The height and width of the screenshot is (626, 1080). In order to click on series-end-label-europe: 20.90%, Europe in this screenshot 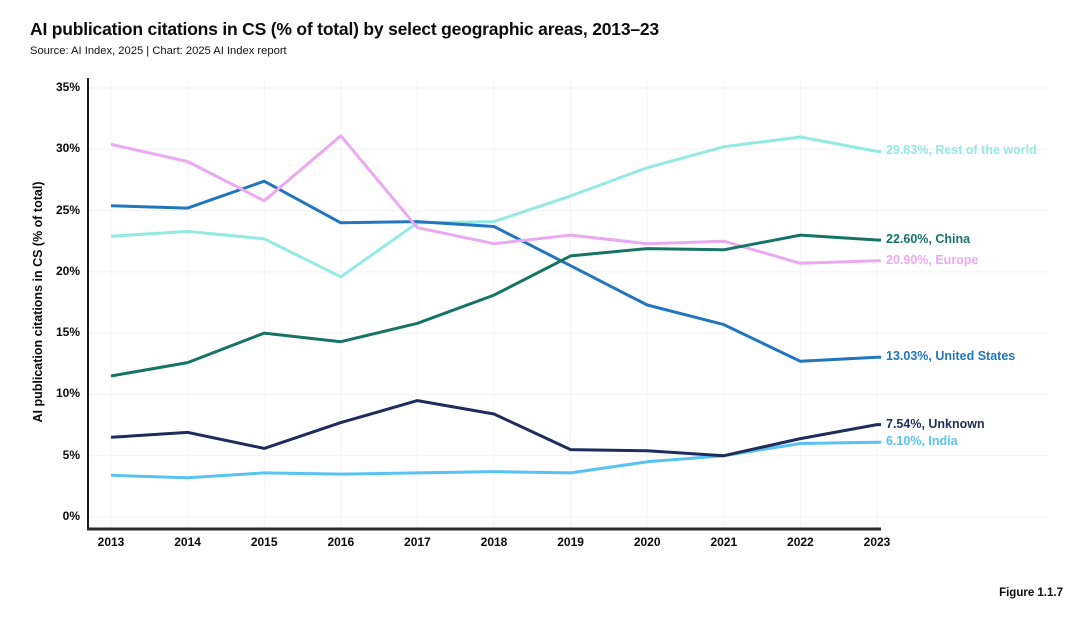, I will do `click(932, 259)`.